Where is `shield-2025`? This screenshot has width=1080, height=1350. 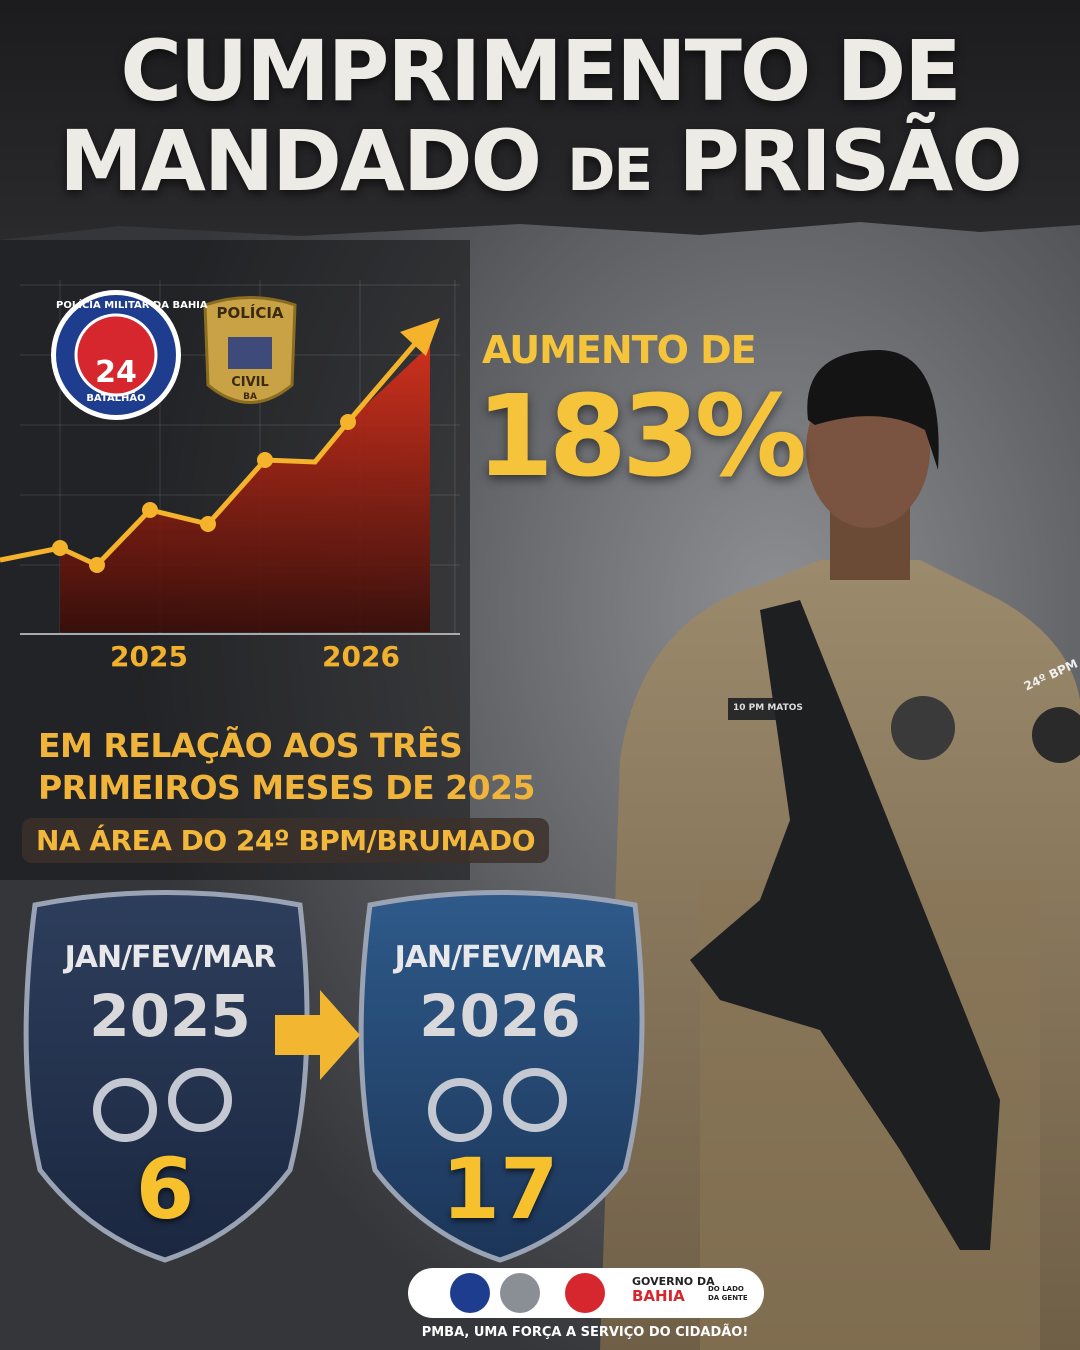 shield-2025 is located at coordinates (166, 1076).